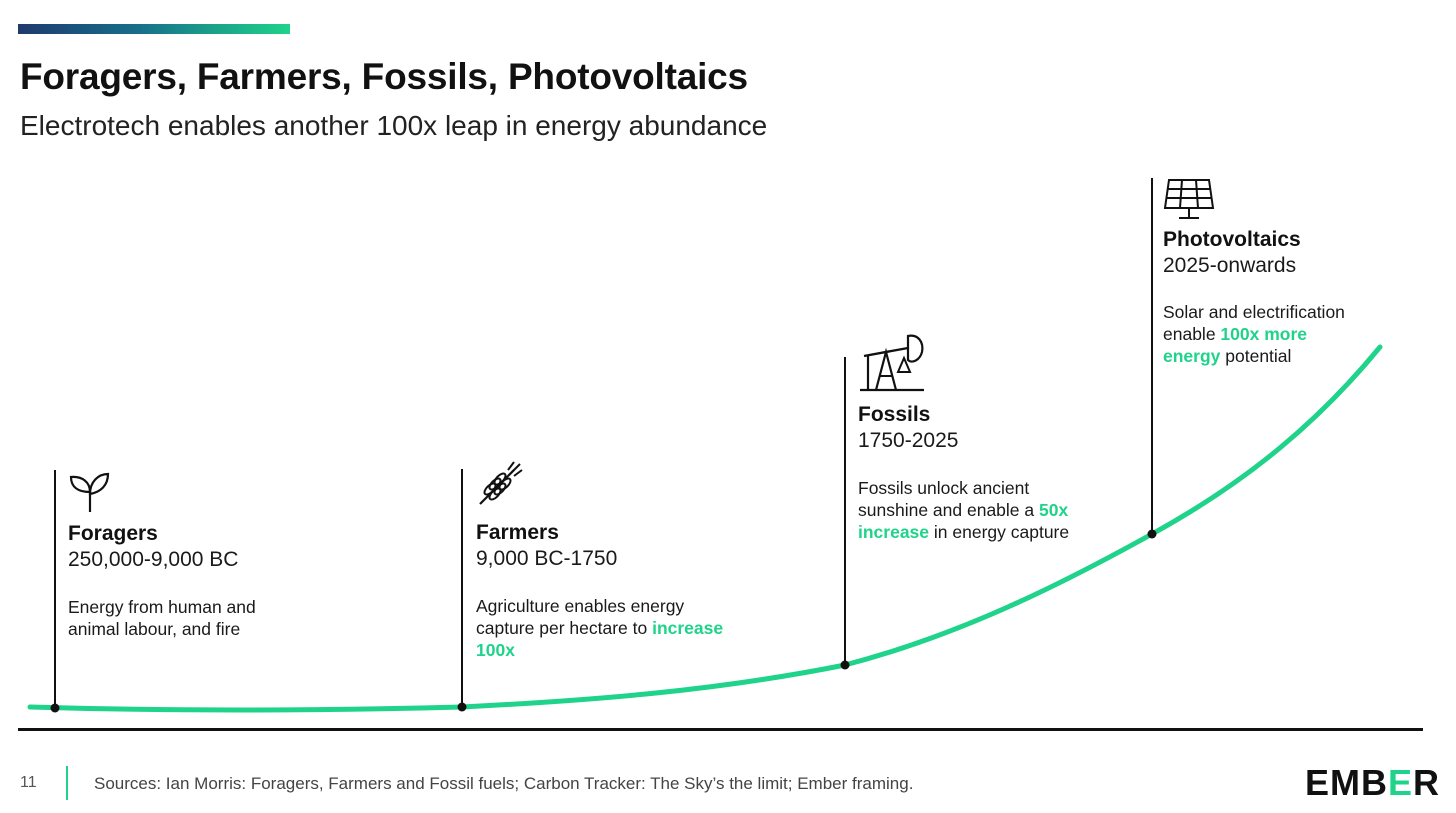 The image size is (1456, 813). I want to click on marker-dot-farmers, so click(462, 707).